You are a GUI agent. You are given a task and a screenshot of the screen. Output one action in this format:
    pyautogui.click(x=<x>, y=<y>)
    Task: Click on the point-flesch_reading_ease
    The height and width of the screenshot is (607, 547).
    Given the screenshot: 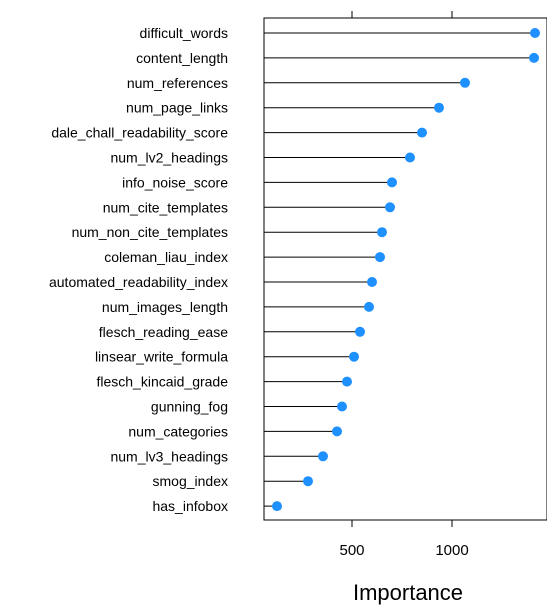 What is the action you would take?
    pyautogui.click(x=360, y=331)
    